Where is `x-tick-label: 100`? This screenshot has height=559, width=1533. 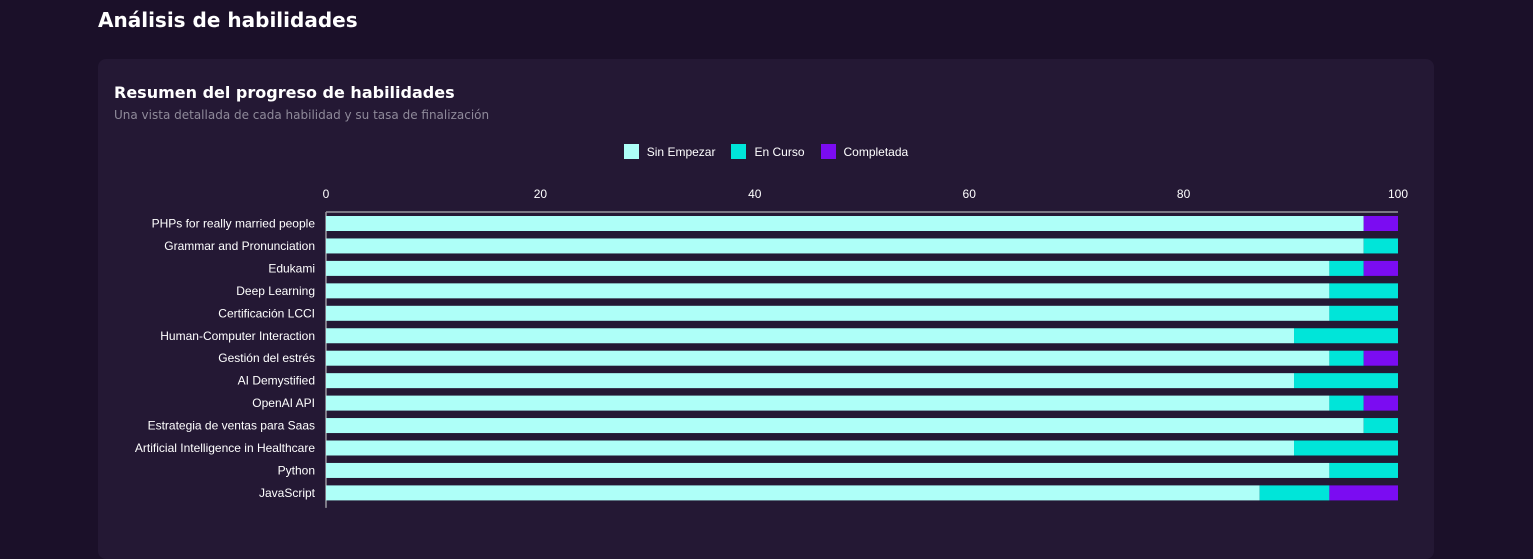
x-tick-label: 100 is located at coordinates (1398, 194).